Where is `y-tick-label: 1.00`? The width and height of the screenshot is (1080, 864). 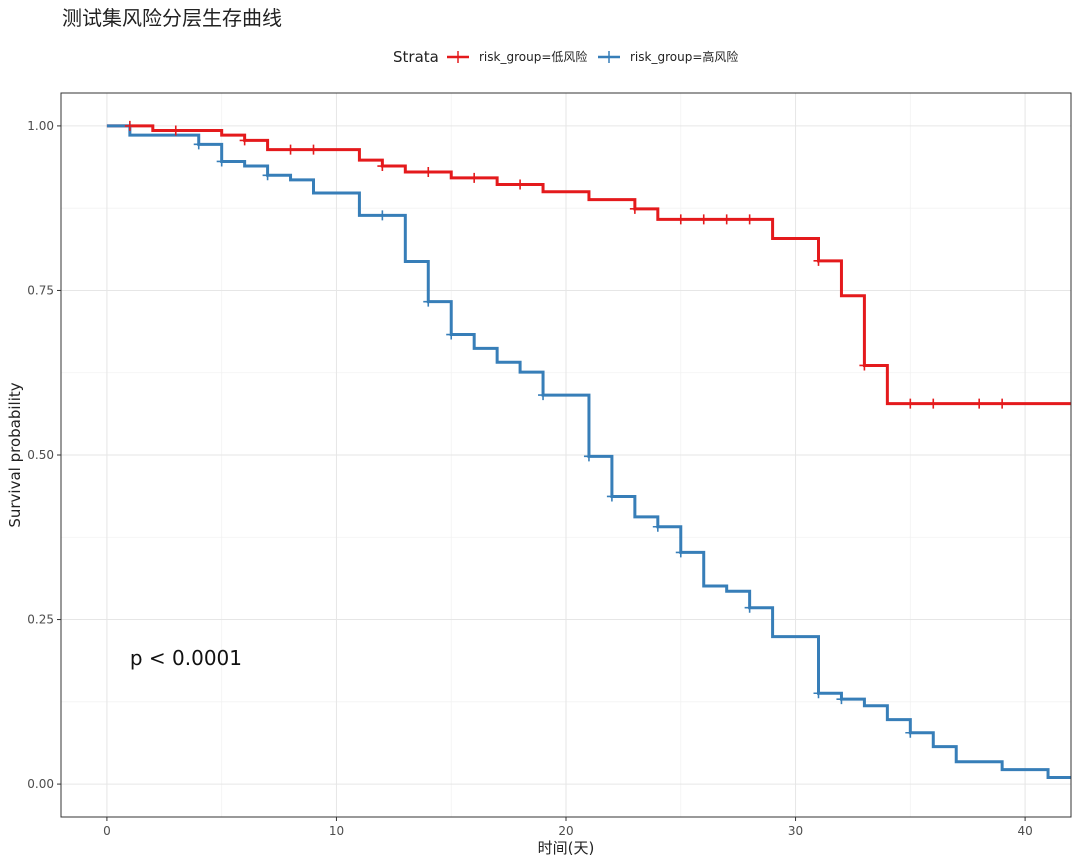
y-tick-label: 1.00 is located at coordinates (40, 126).